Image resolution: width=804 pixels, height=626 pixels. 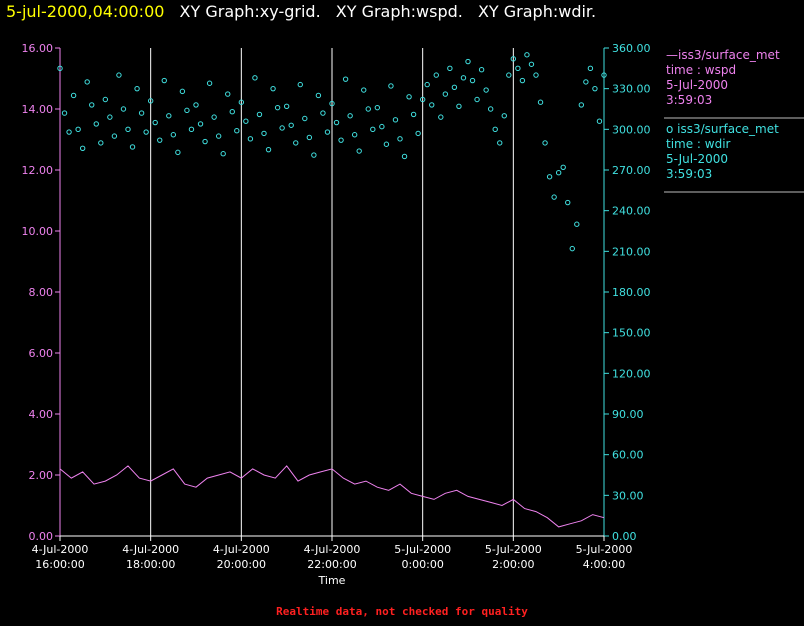 I want to click on x-tick-label-time: 18:00:00, so click(x=150, y=564).